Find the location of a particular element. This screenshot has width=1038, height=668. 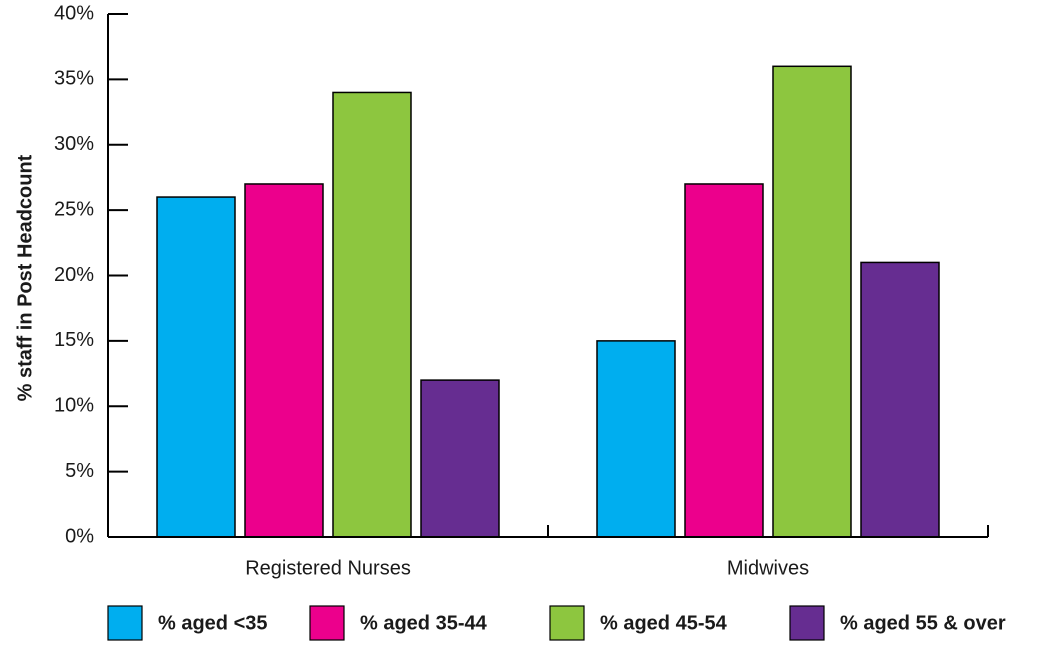

legend-entry-label: % aged 55 & over is located at coordinates (923, 623).